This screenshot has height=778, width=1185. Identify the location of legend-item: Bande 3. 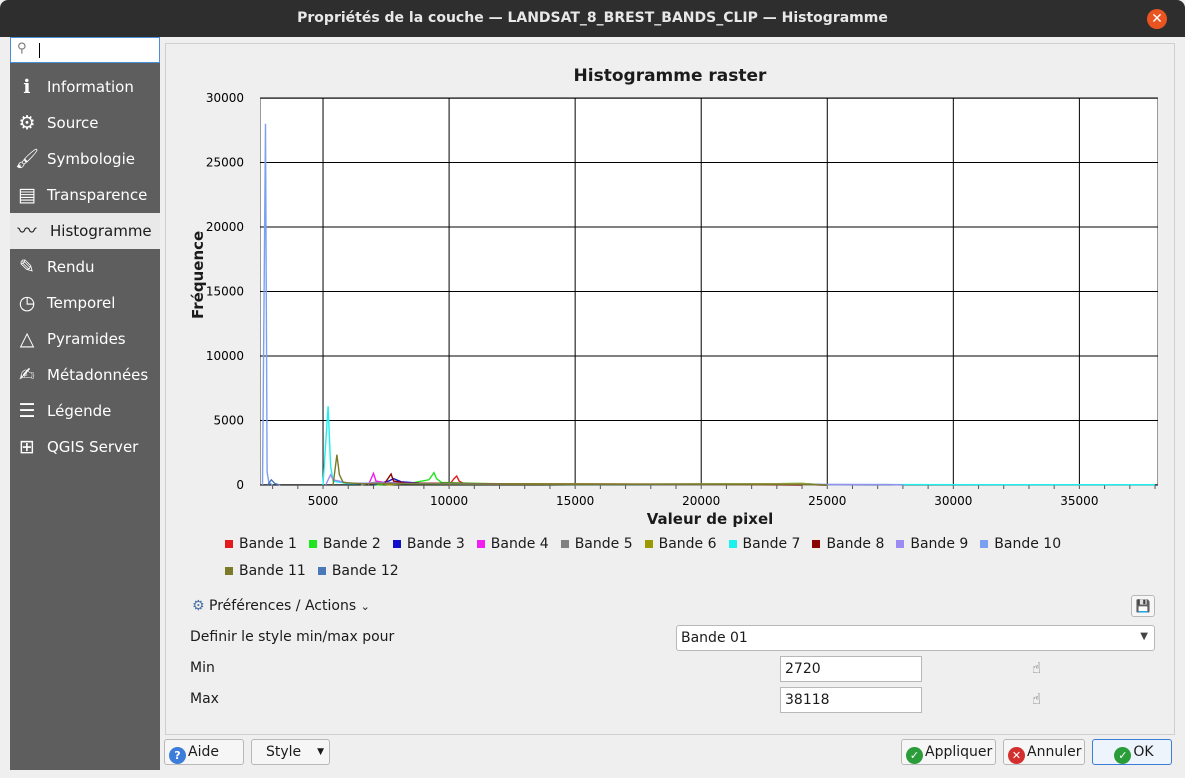
(428, 548).